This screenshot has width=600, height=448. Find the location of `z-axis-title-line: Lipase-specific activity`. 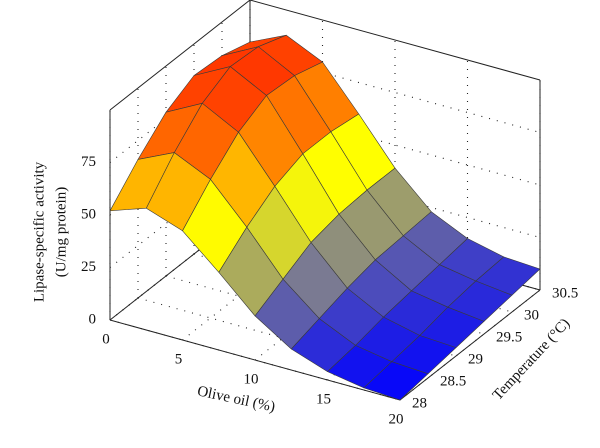

z-axis-title-line: Lipase-specific activity is located at coordinates (39, 231).